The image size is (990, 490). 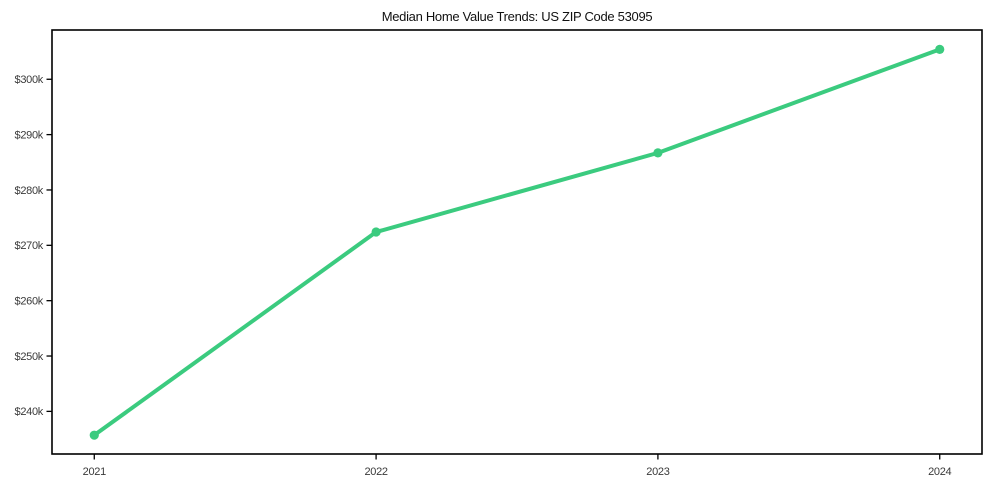 I want to click on y-tick-label: $250k, so click(x=29, y=357).